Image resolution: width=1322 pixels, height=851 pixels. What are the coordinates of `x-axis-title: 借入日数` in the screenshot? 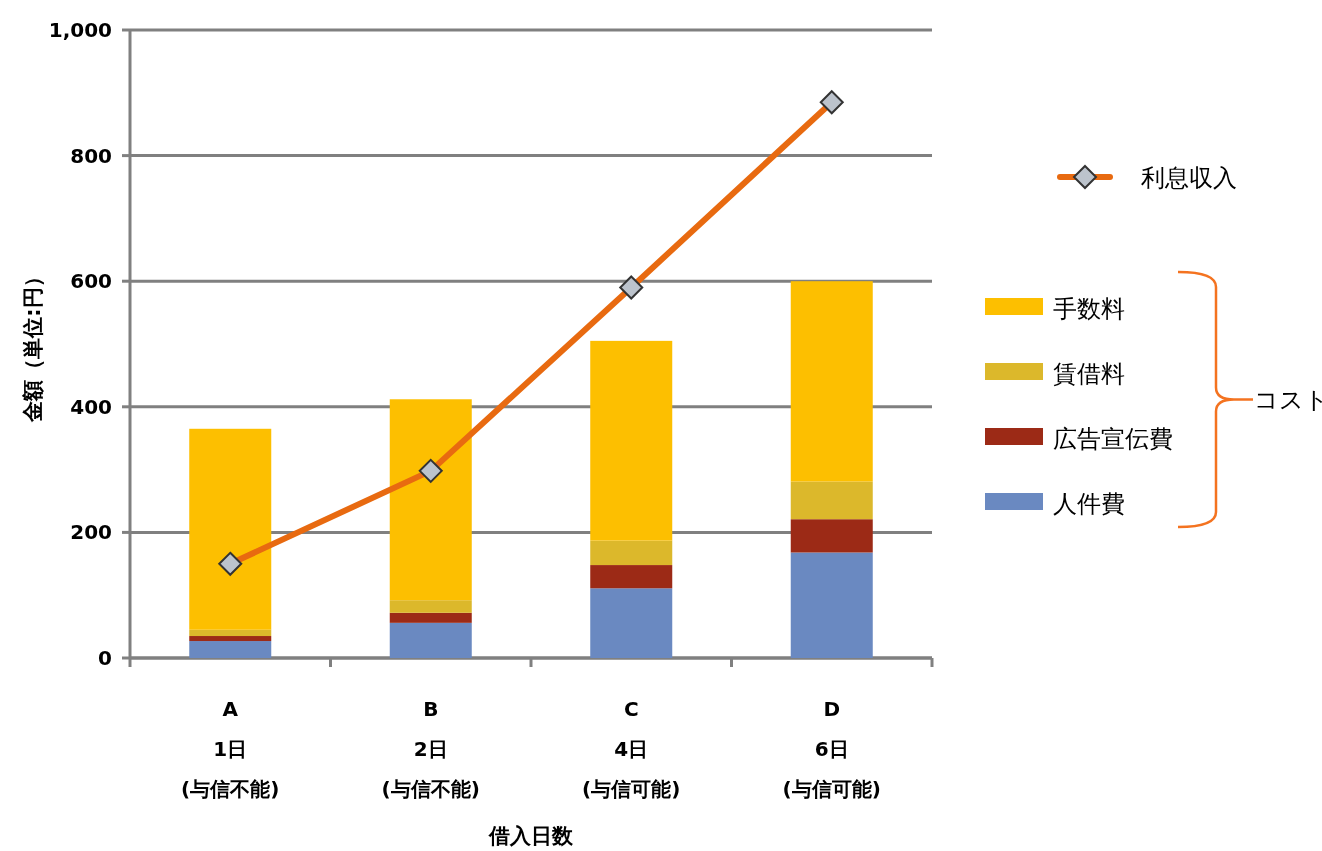 It's located at (531, 836).